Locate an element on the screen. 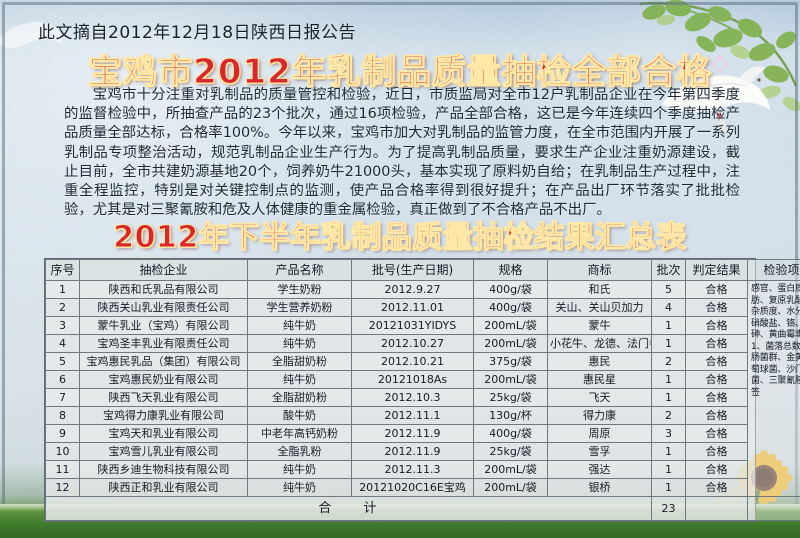 The height and width of the screenshot is (538, 800). cell-enterprise: 宝鸡雪儿乳业有限公司 is located at coordinates (163, 451).